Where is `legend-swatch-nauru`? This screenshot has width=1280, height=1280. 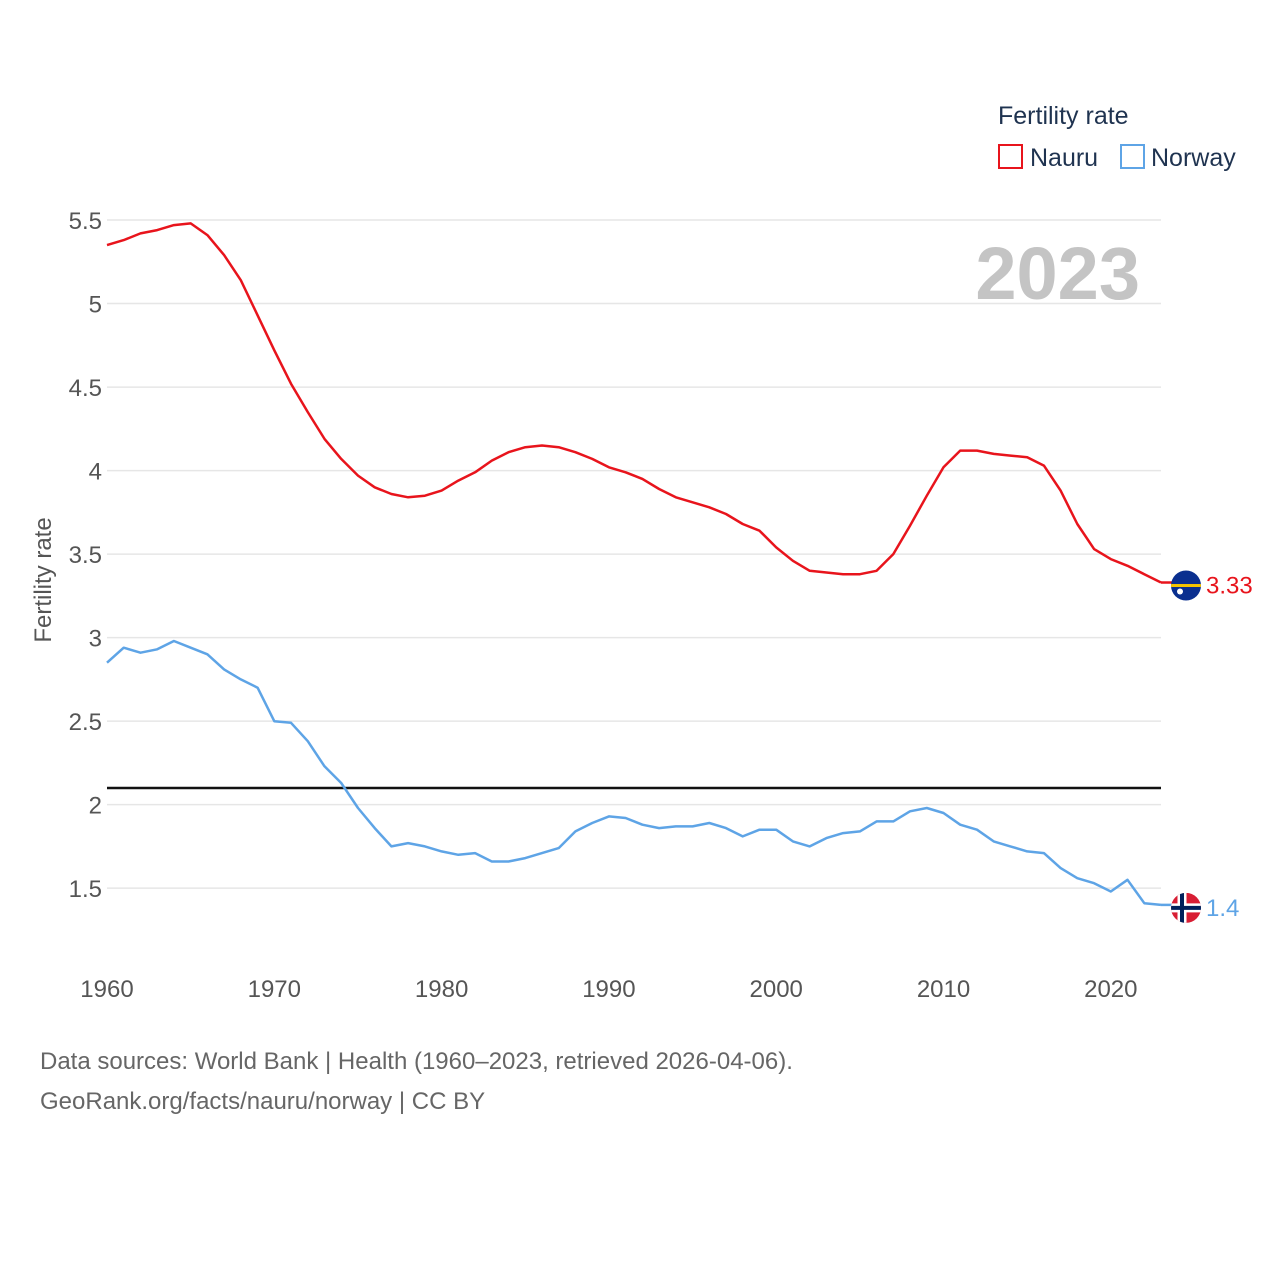 legend-swatch-nauru is located at coordinates (1010, 156).